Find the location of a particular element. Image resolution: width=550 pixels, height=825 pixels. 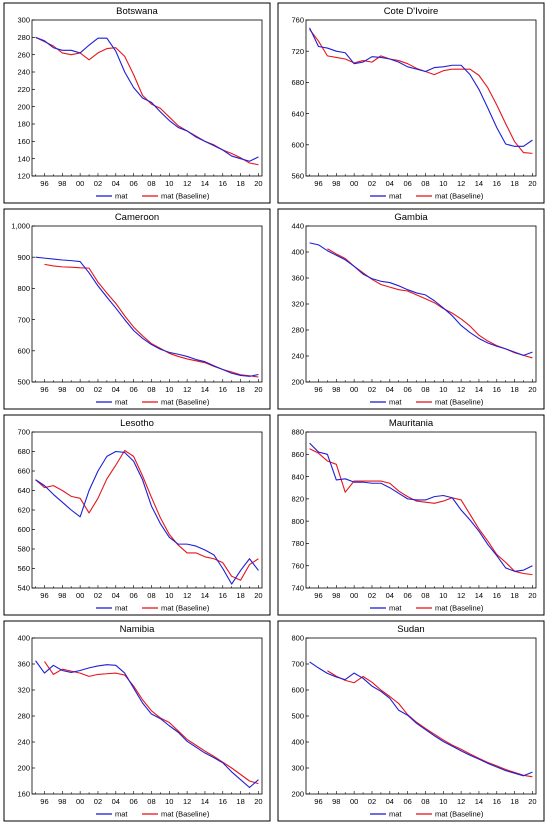

y-tick-label: 840 is located at coordinates (297, 476).